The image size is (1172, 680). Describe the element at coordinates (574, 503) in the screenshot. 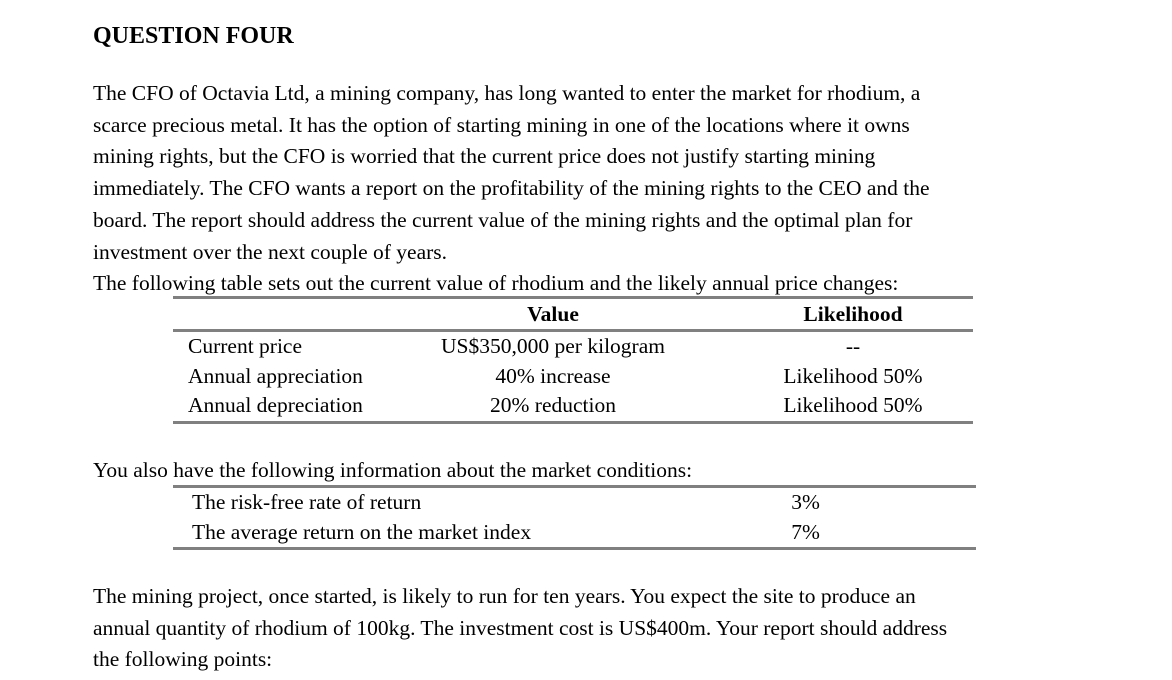

I see `table-row: The risk-free rate of return 3%` at that location.